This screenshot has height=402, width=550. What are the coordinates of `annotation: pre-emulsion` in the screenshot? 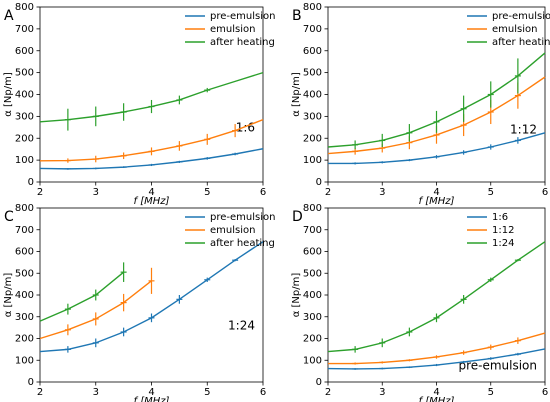 It's located at (497, 366).